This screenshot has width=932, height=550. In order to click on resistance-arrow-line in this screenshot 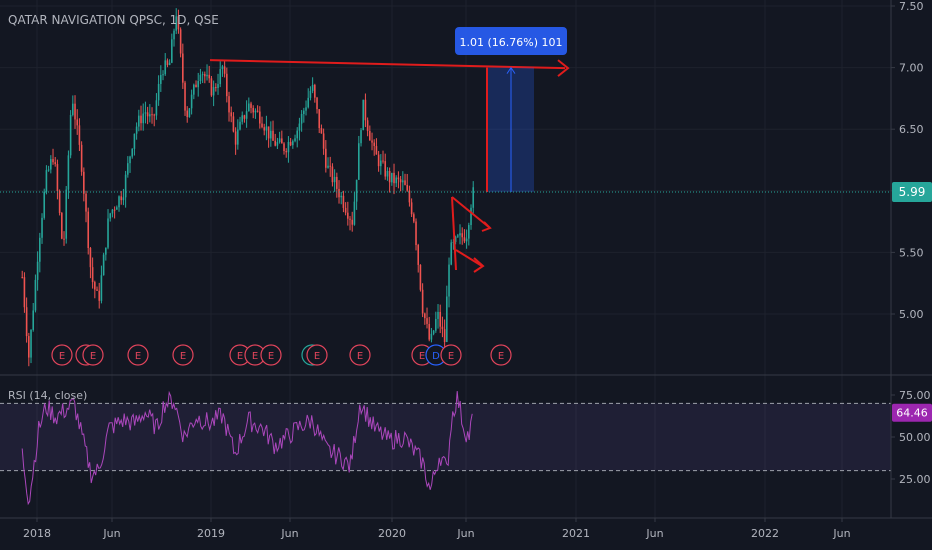, I will do `click(389, 68)`.